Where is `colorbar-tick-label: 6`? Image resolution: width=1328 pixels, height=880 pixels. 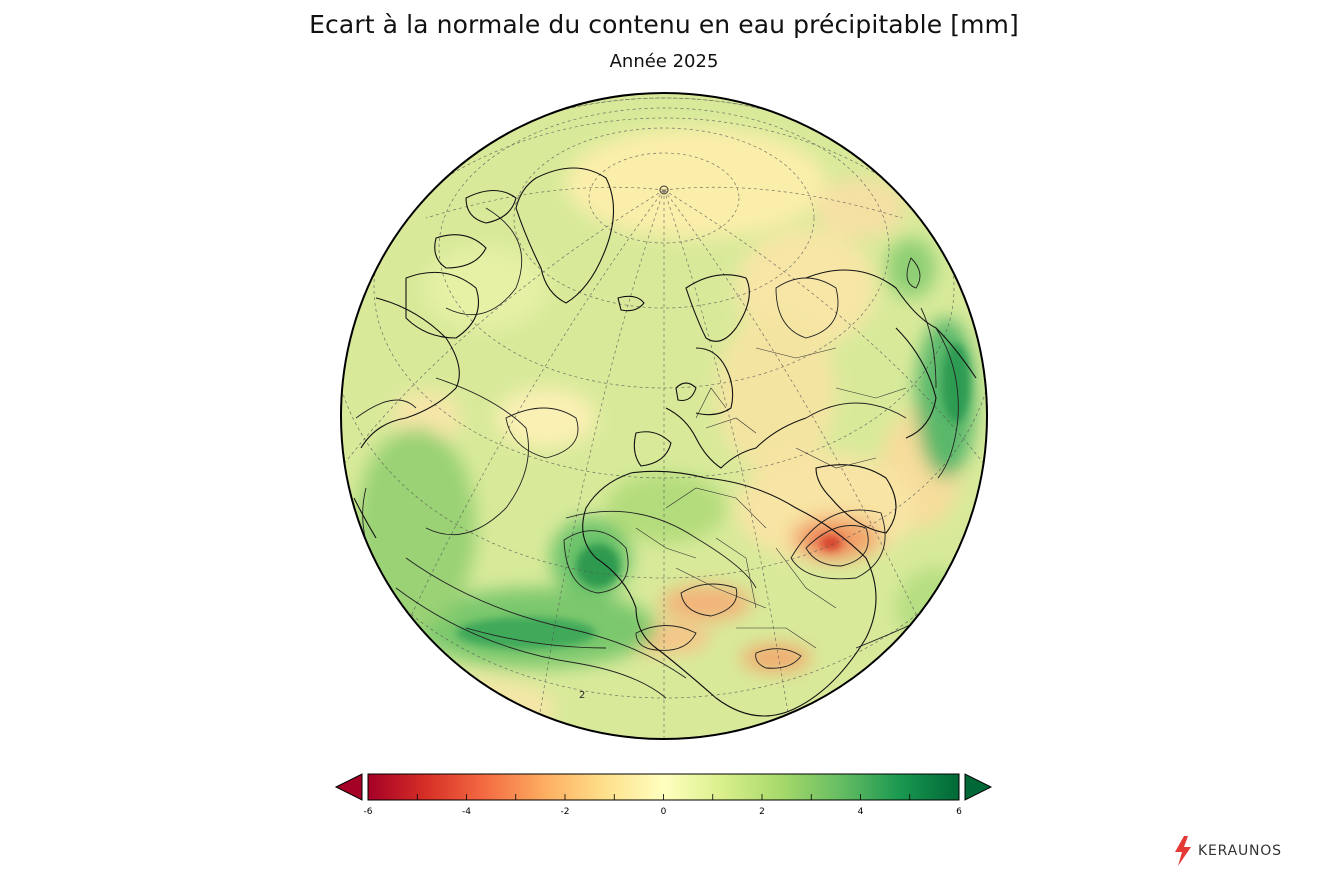
colorbar-tick-label: 6 is located at coordinates (959, 812).